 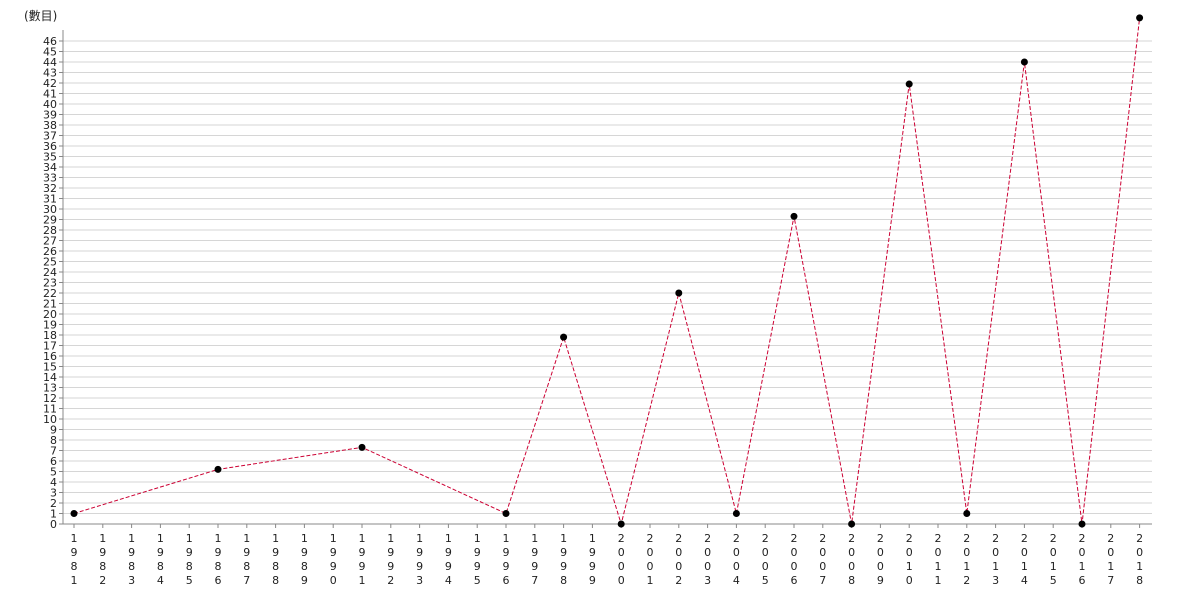 I want to click on y-tick-label: 37, so click(x=50, y=136).